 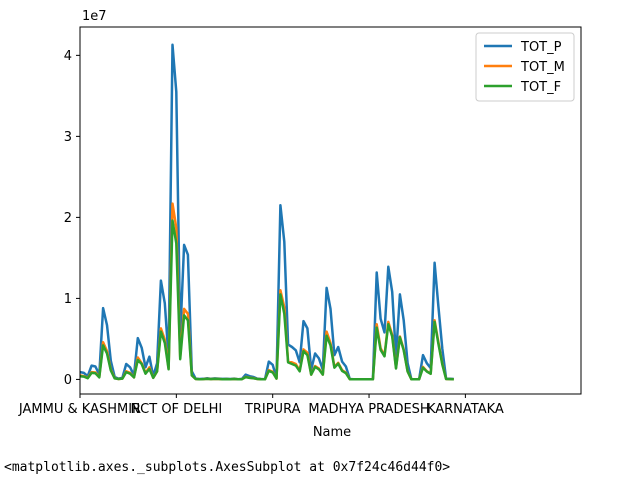 What do you see at coordinates (68, 137) in the screenshot?
I see `y-tick-label: 3` at bounding box center [68, 137].